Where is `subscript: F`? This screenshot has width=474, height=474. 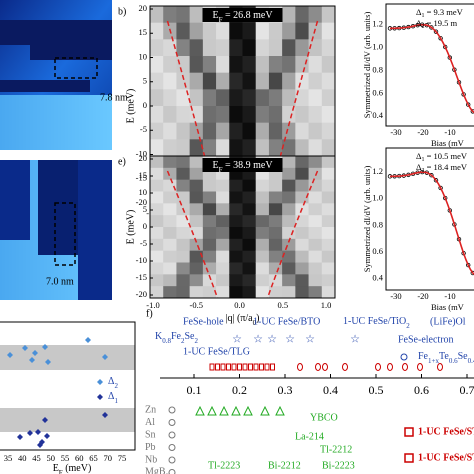
subscript: F is located at coordinates (221, 170).